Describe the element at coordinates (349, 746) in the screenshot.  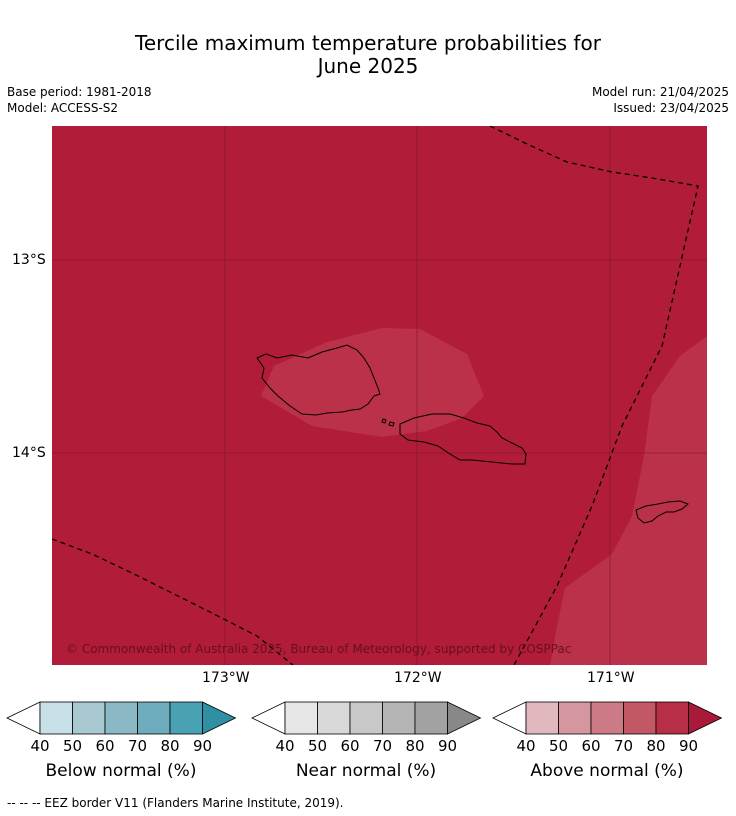
I see `colorbar-near-tick: 60` at that location.